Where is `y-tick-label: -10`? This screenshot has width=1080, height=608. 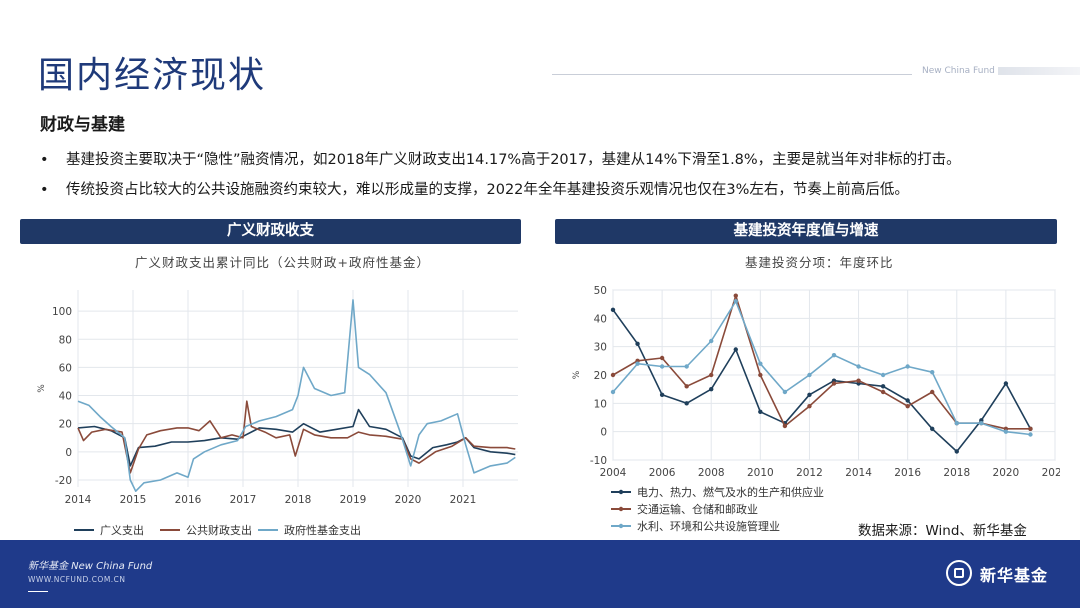 y-tick-label: -10 is located at coordinates (598, 461).